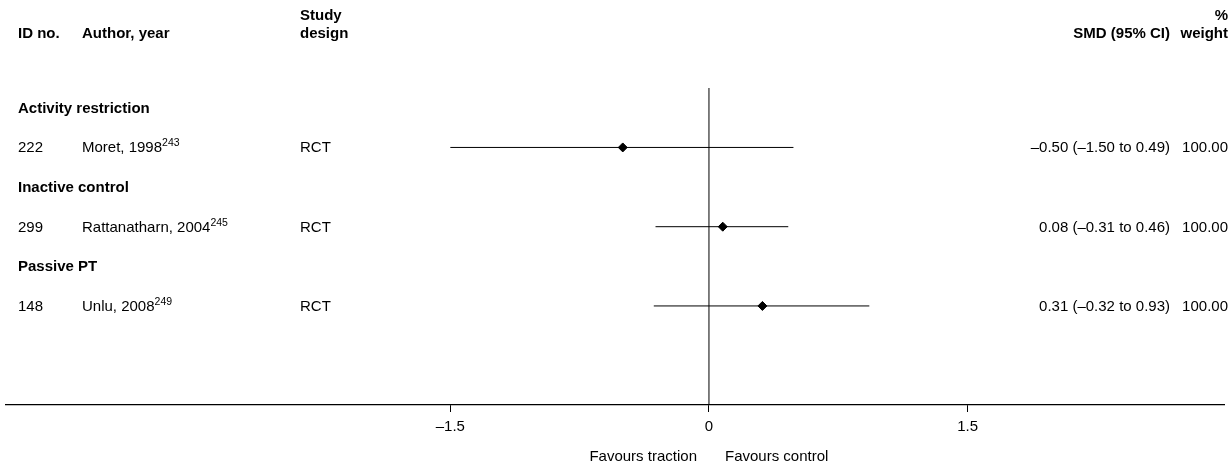  Describe the element at coordinates (73, 187) in the screenshot. I see `y-tick-label: Inactive control` at that location.